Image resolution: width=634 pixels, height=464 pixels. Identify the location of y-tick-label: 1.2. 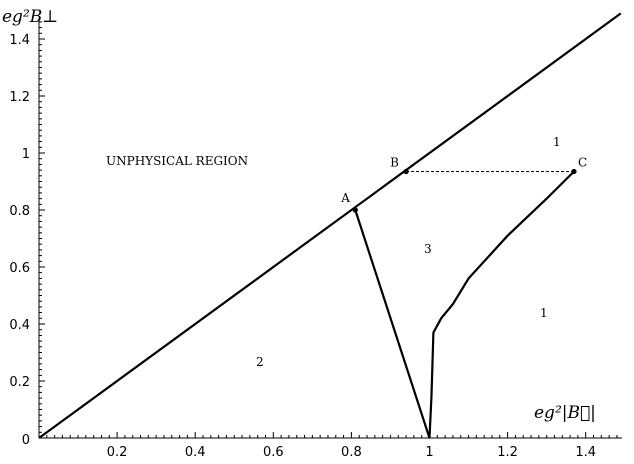
(19, 97).